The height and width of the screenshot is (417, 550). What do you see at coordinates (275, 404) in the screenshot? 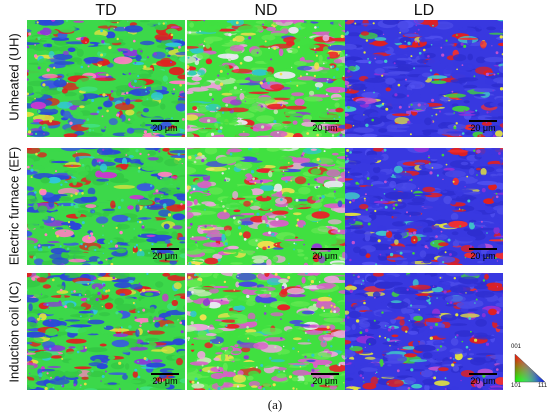
I see `figure-caption: (a)` at bounding box center [275, 404].